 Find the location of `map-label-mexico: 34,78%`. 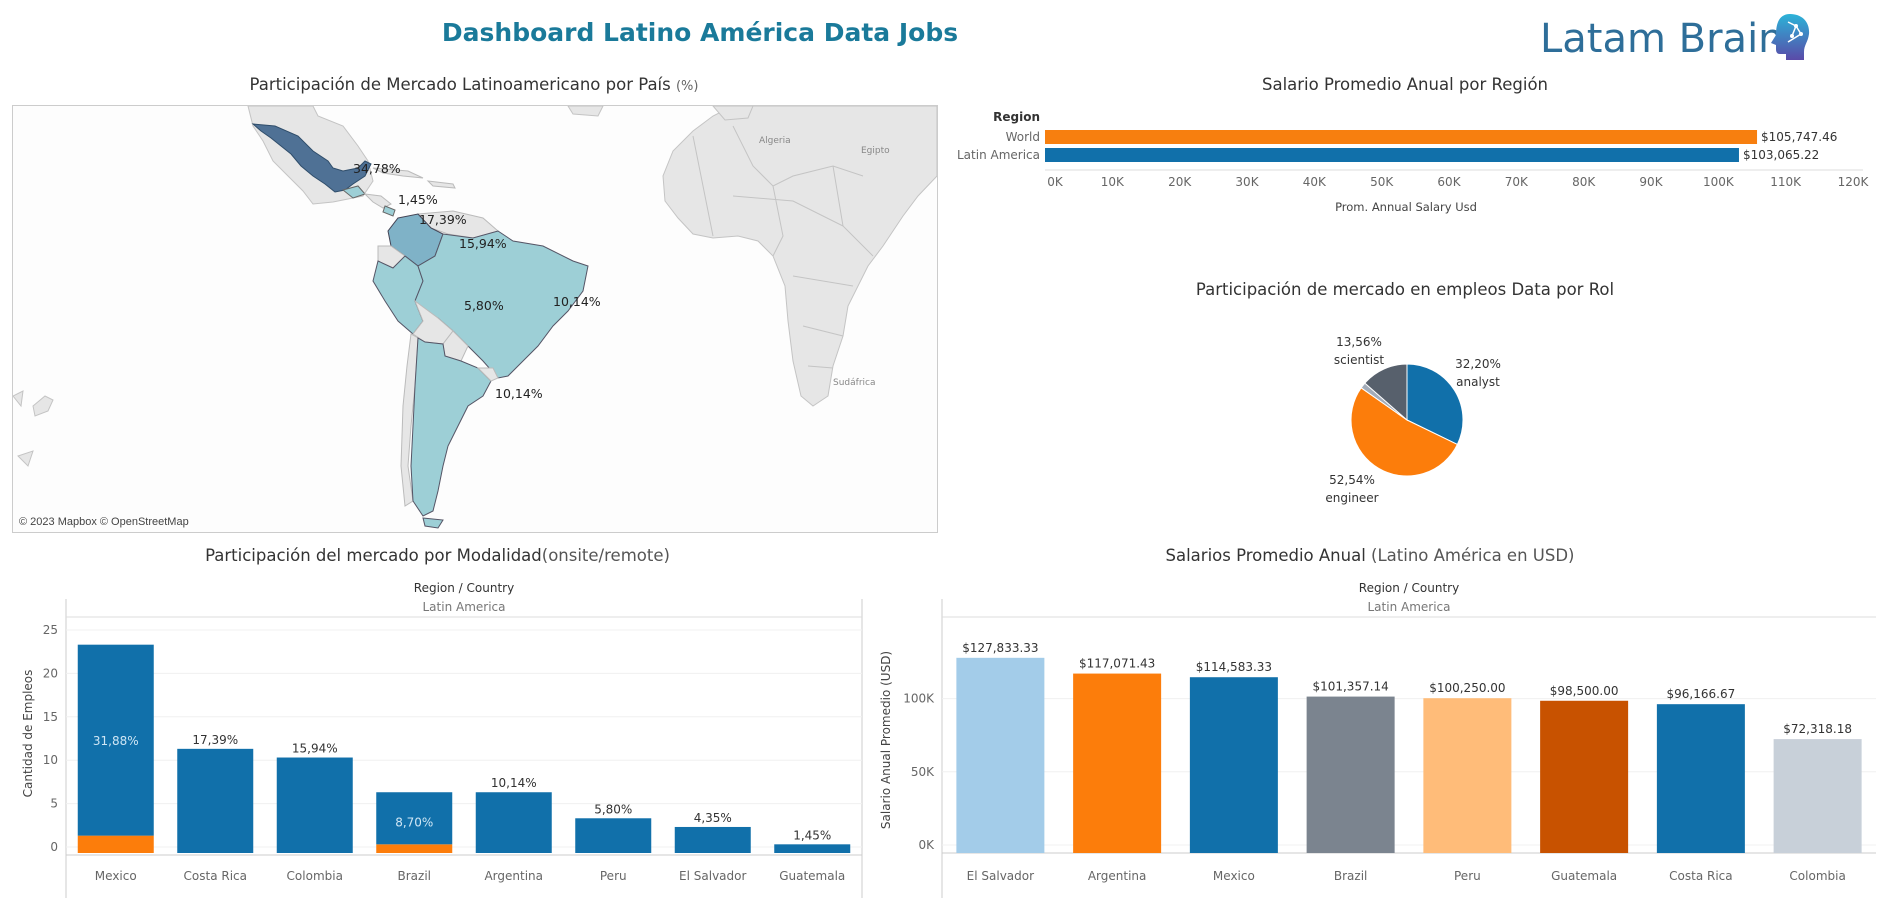

map-label-mexico: 34,78% is located at coordinates (377, 168).